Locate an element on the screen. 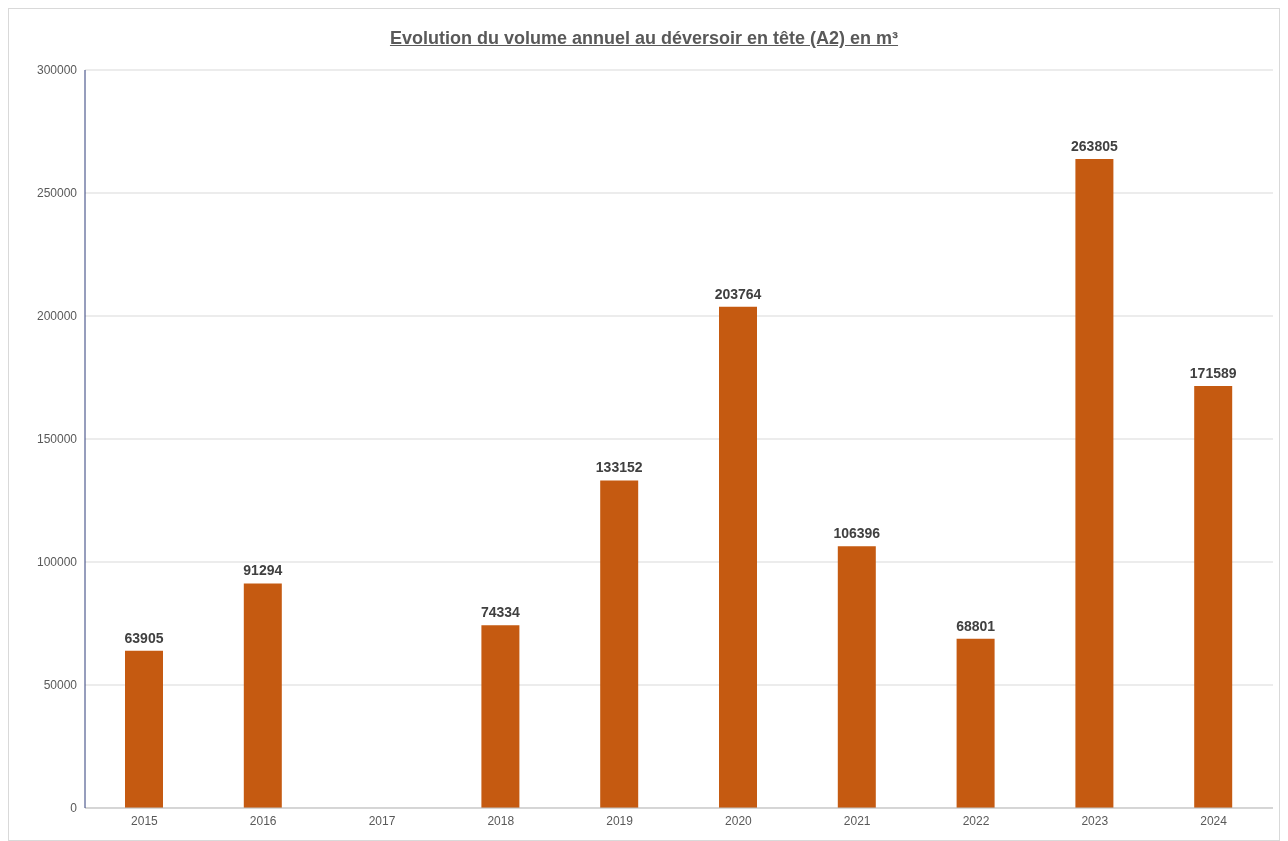  data-label: 91294 is located at coordinates (263, 570).